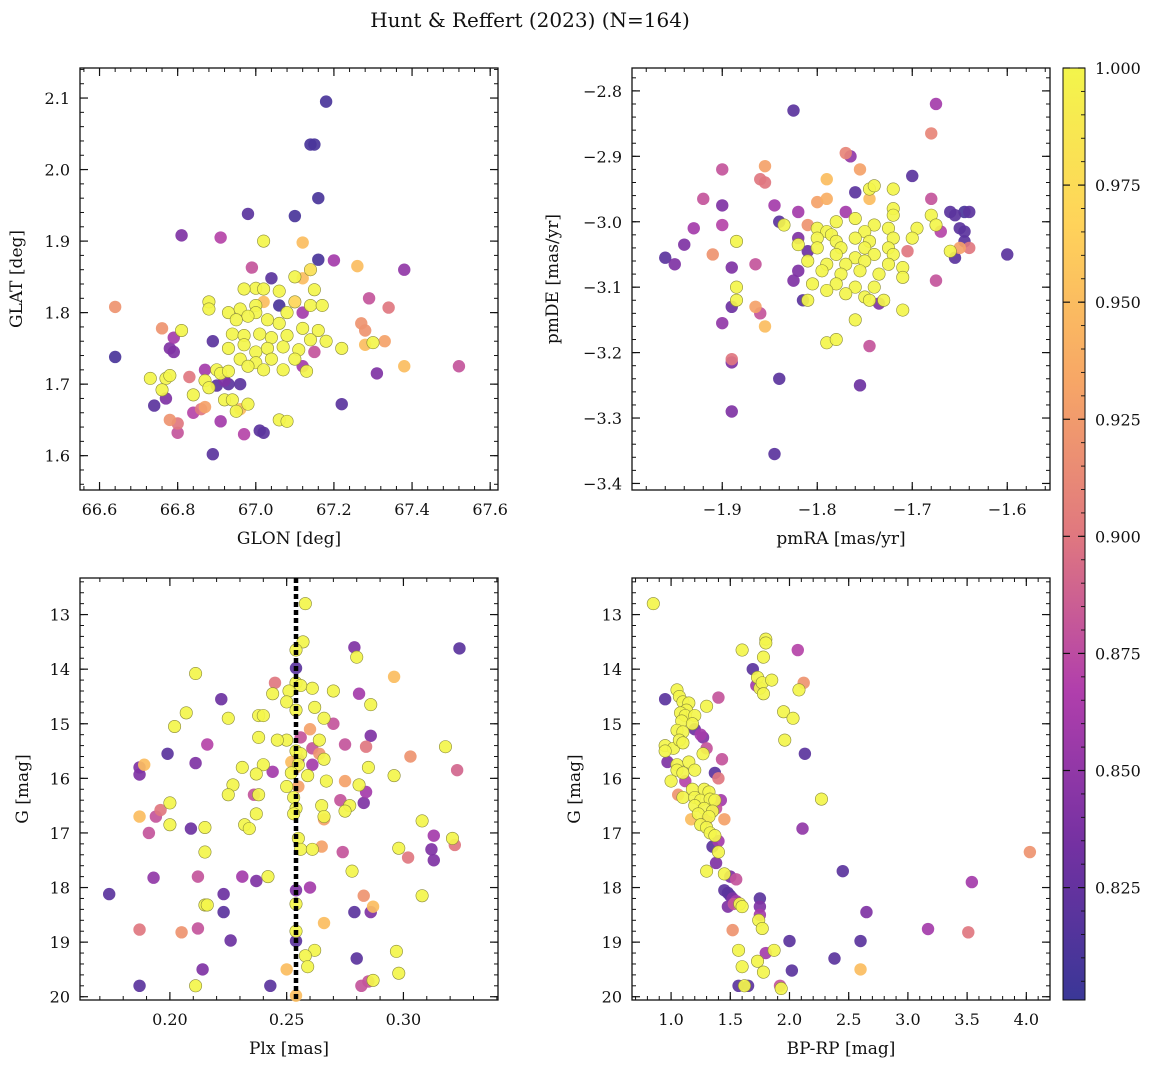  What do you see at coordinates (412, 509) in the screenshot?
I see `x-tick-label: 67.4` at bounding box center [412, 509].